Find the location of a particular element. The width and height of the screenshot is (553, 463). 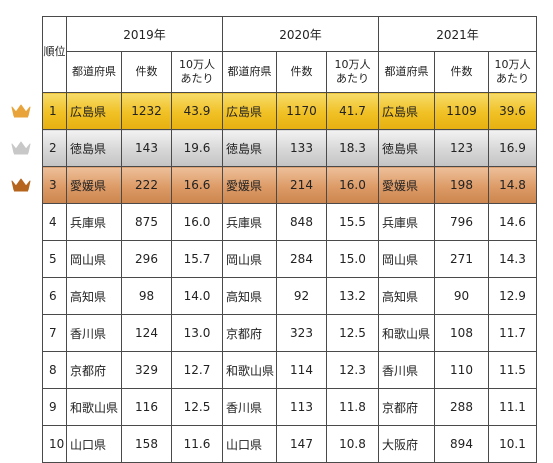

per-100k-cell: 13.2 is located at coordinates (352, 296).